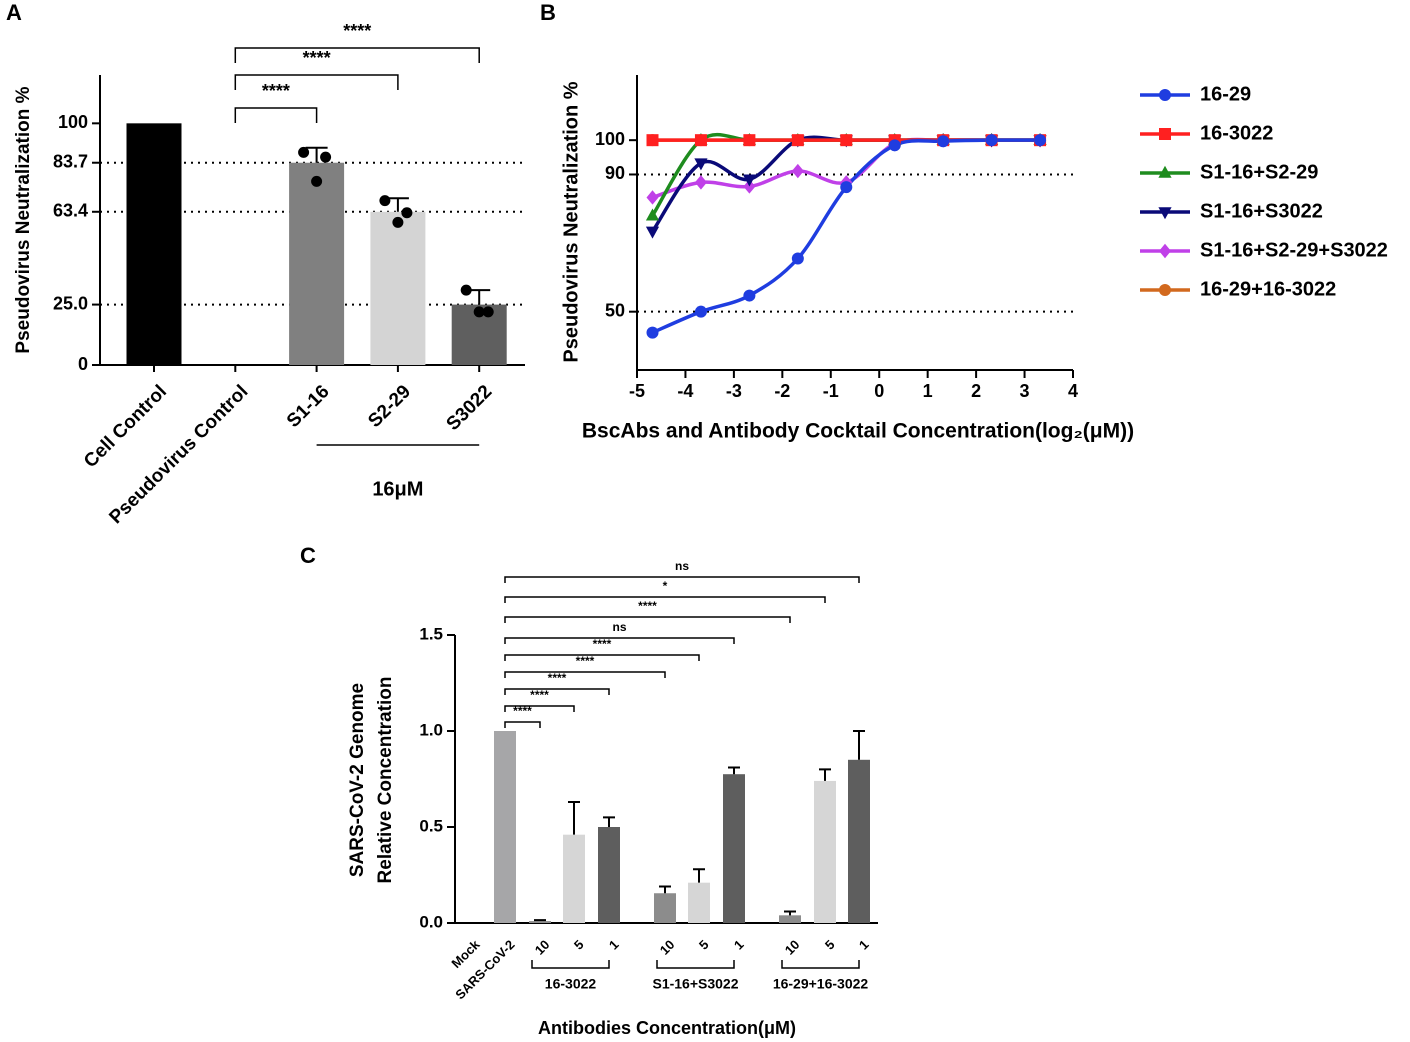 This screenshot has width=1410, height=1042. What do you see at coordinates (615, 310) in the screenshot?
I see `y-tick-label: 50` at bounding box center [615, 310].